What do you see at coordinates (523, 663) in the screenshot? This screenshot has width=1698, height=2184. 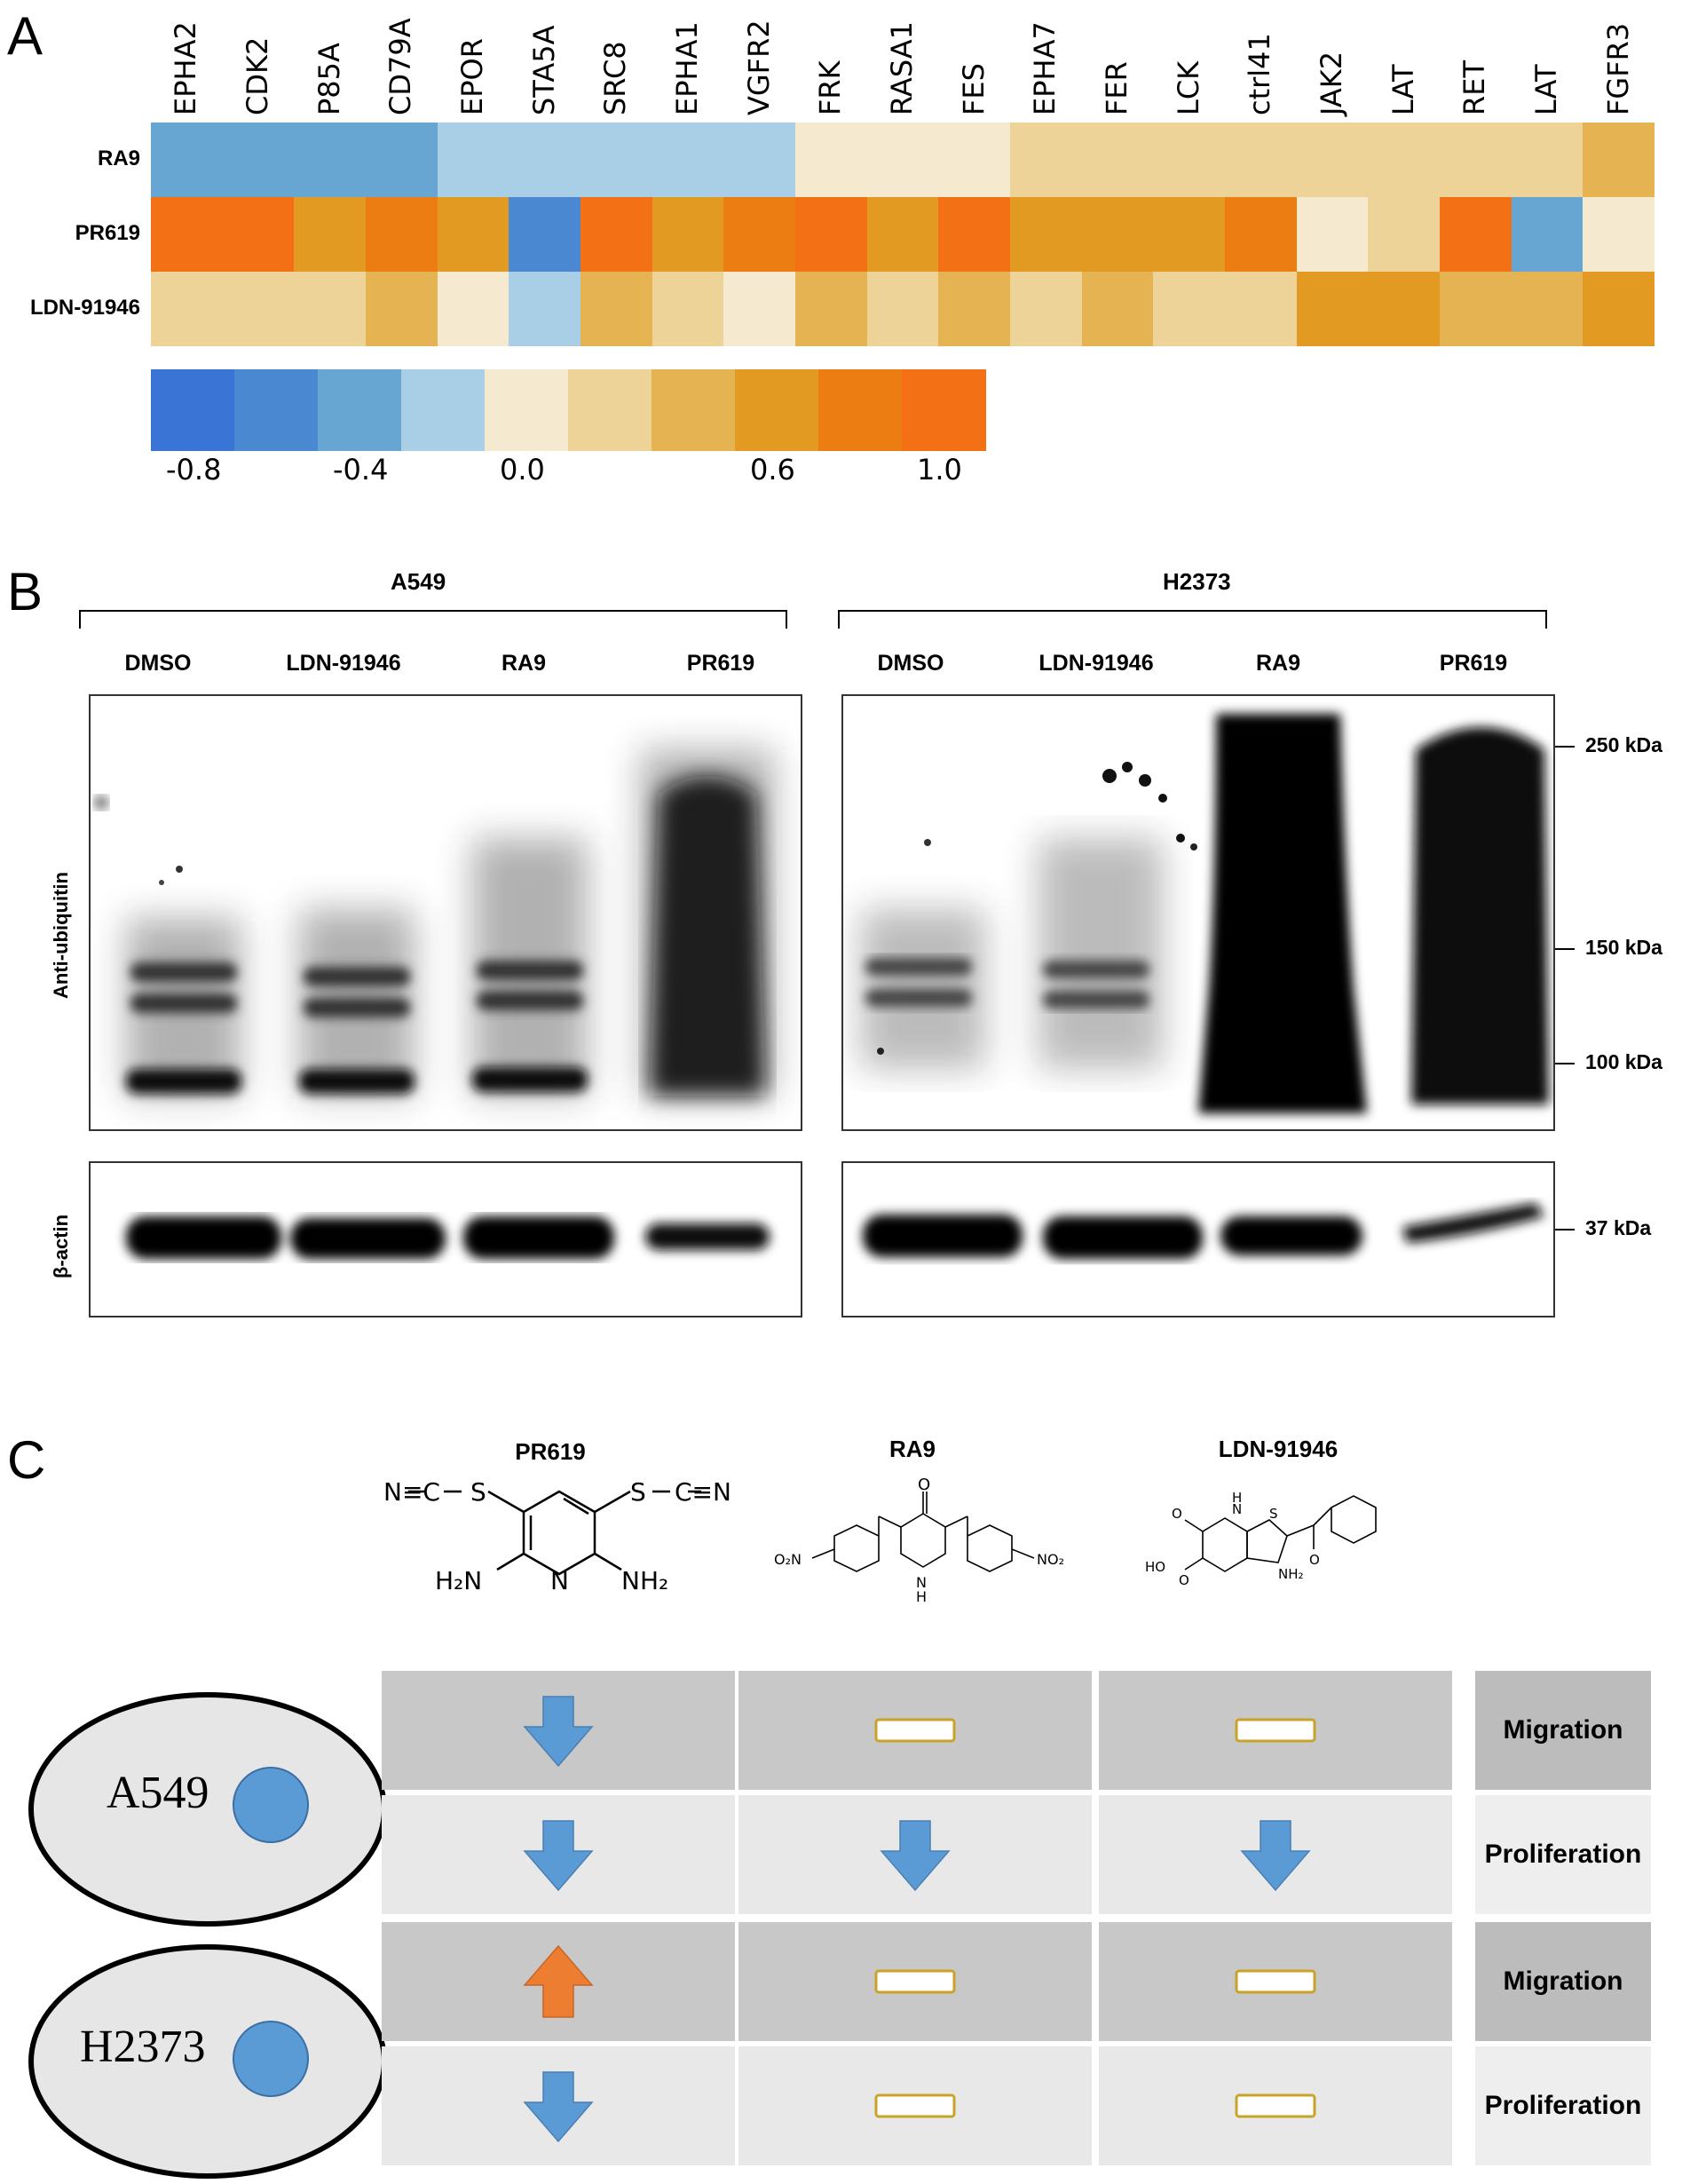 I see `lane-label-a549-ra9: RA9` at bounding box center [523, 663].